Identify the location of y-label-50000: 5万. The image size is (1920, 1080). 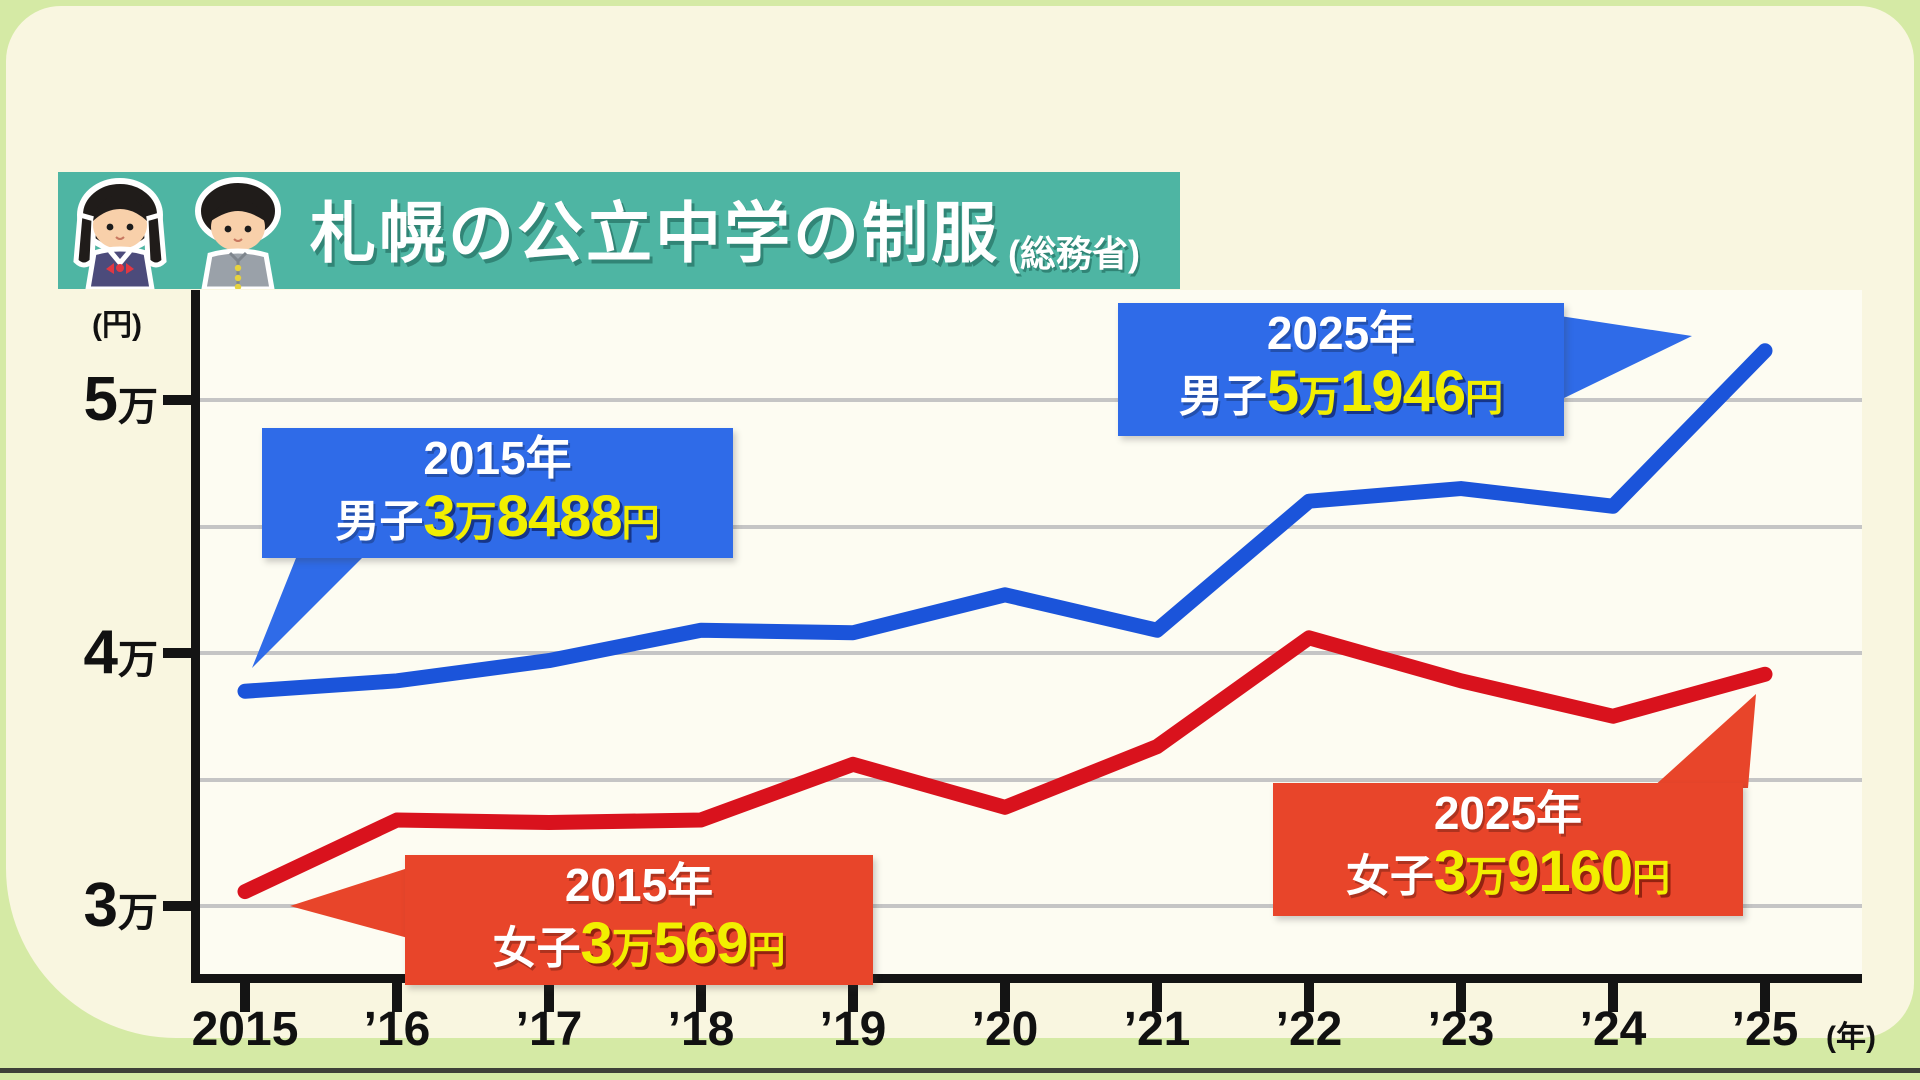
(93, 400).